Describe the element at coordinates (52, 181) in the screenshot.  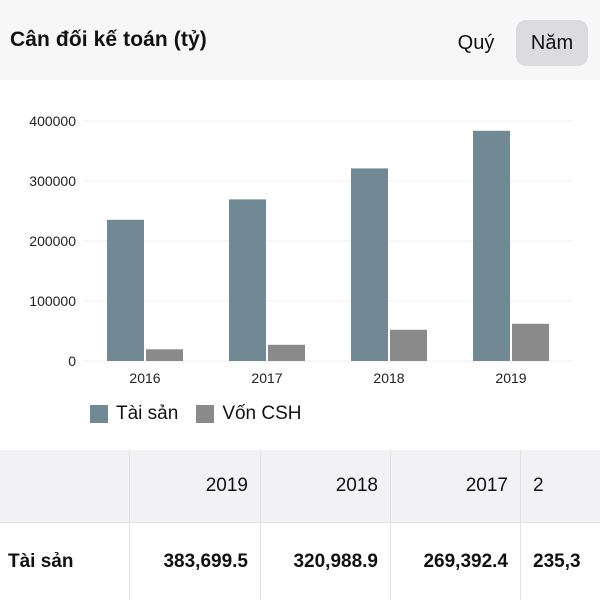
I see `y-tick-label: 300000` at that location.